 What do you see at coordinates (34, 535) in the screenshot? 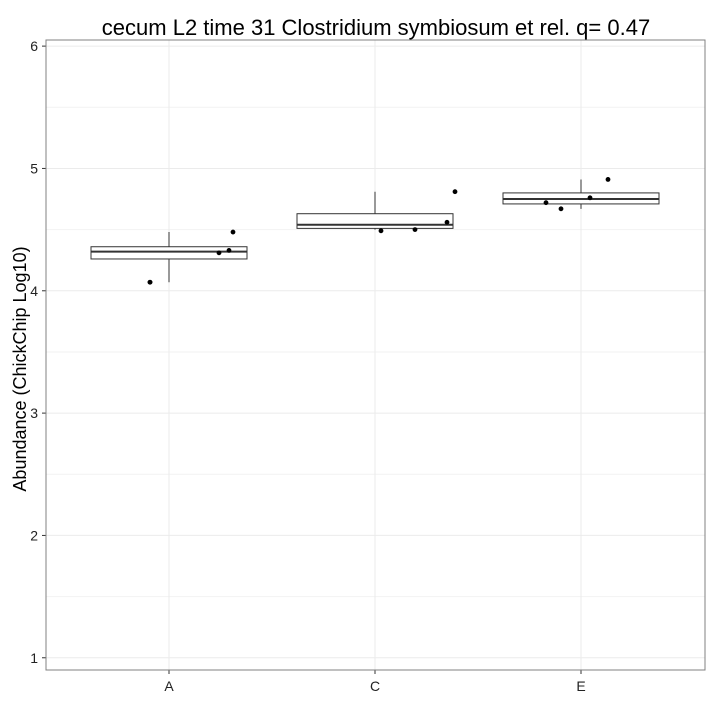
I see `y-tick-label: 2` at bounding box center [34, 535].